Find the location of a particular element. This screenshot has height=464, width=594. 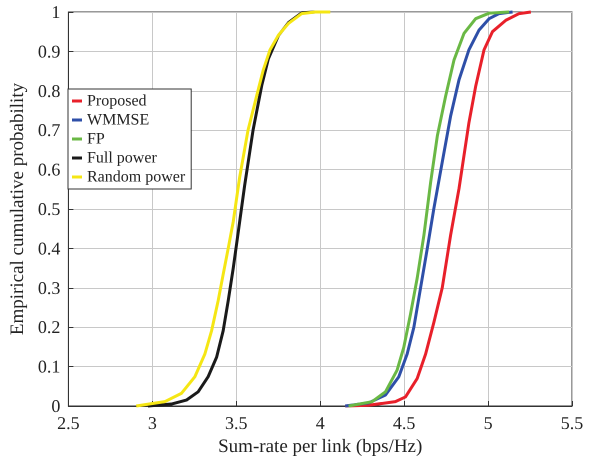

y-tick-label: 0.8 is located at coordinates (49, 90).